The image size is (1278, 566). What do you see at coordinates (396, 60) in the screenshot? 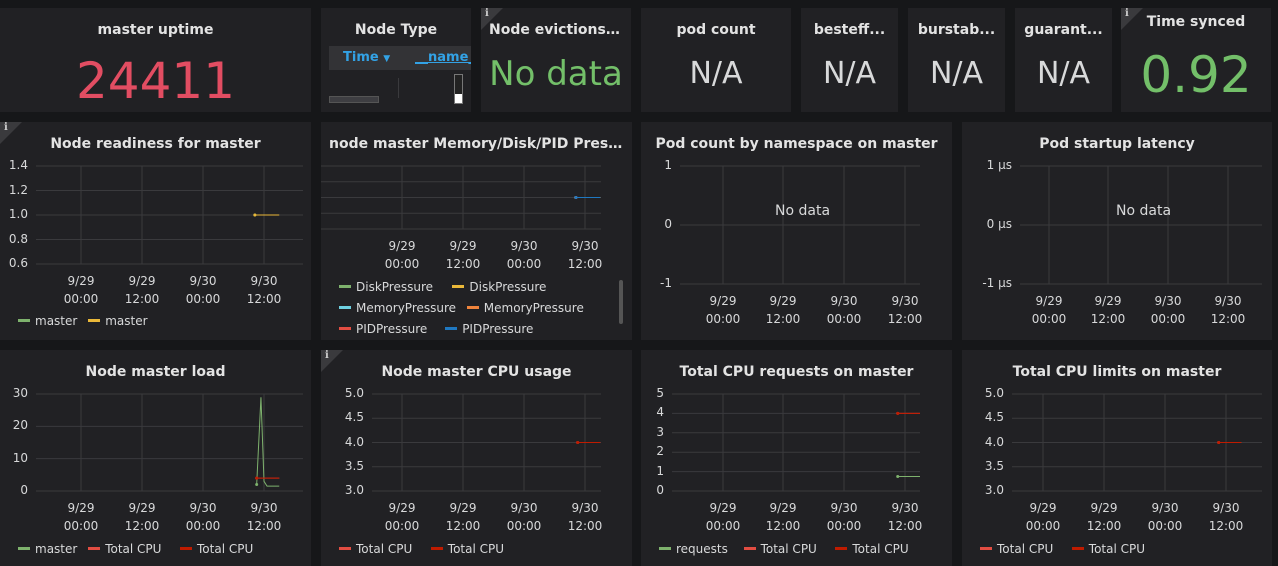
I see `panel-node-type: Node Type Time ▼ __name_` at bounding box center [396, 60].